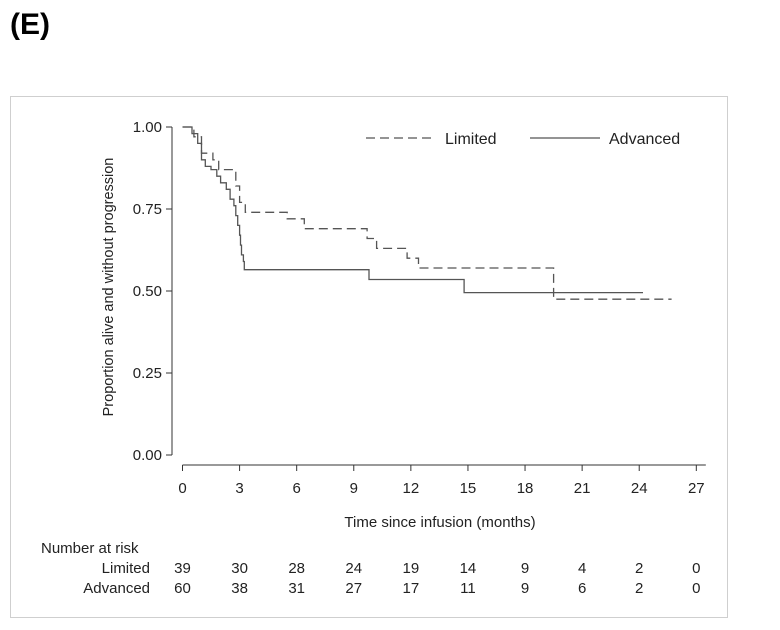 The width and height of the screenshot is (780, 630). What do you see at coordinates (411, 588) in the screenshot?
I see `risk-value: 17` at bounding box center [411, 588].